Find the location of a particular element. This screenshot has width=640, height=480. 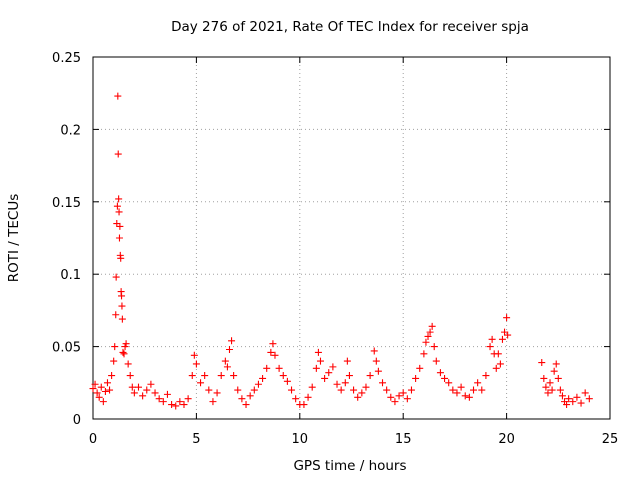

x-tick-label: 25 is located at coordinates (610, 439).